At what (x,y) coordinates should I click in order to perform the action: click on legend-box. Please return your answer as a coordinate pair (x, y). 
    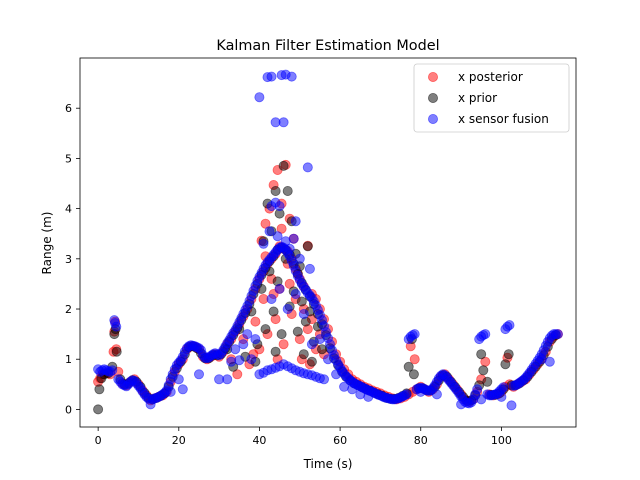
    Looking at the image, I should click on (491, 98).